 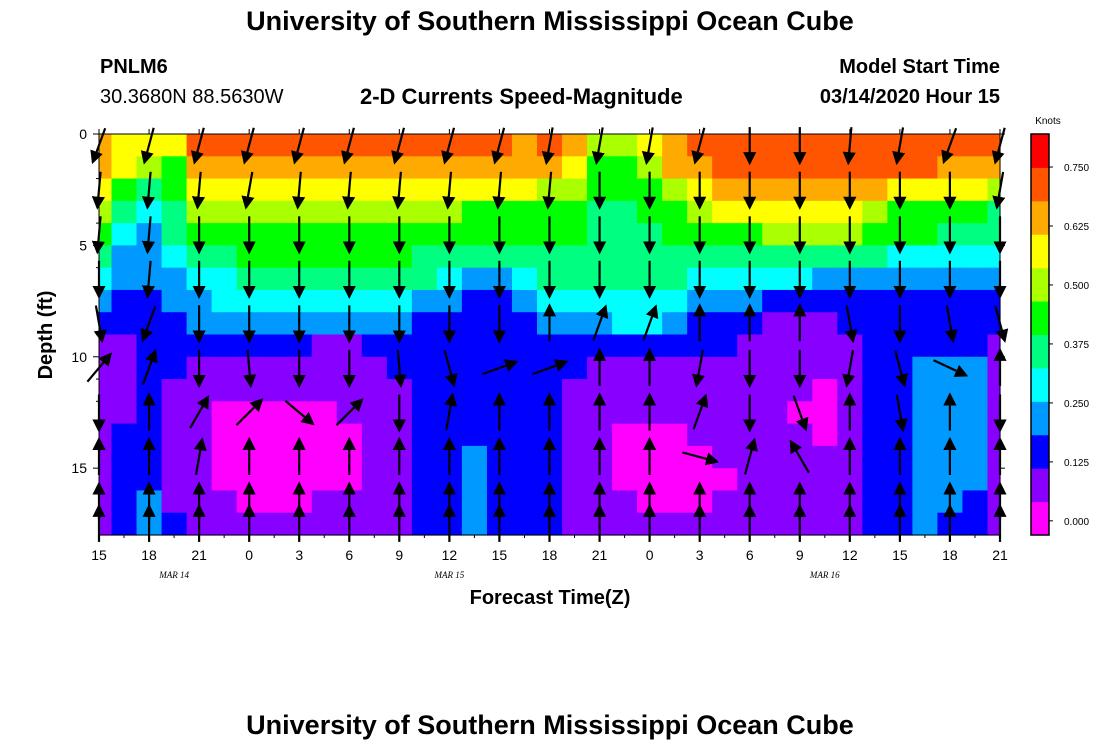 What do you see at coordinates (79, 468) in the screenshot?
I see `y-tick-label: 15` at bounding box center [79, 468].